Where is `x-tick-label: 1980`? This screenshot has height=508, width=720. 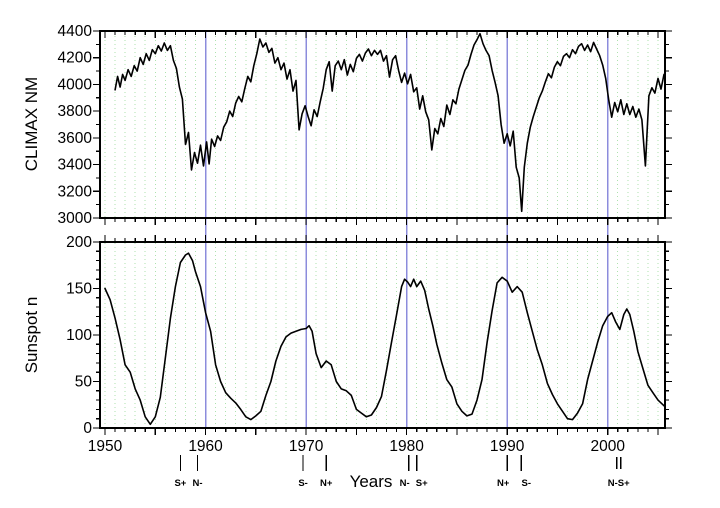 x-tick-label: 1980 is located at coordinates (406, 446).